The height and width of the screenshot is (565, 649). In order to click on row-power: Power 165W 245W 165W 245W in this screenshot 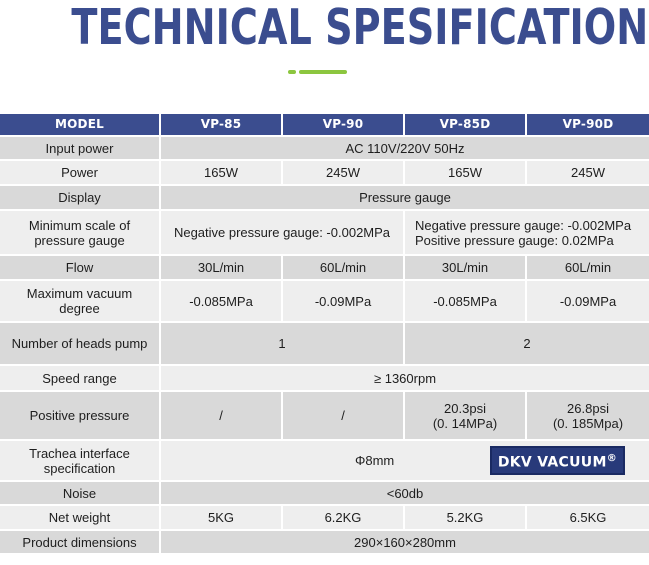, I will do `click(324, 173)`.